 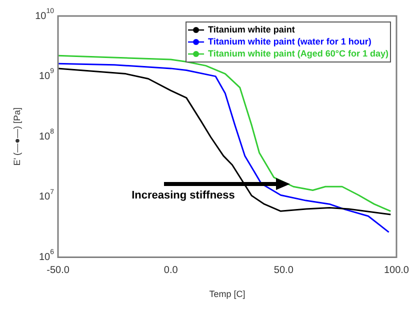 I want to click on y-axis-title: E' (—●—) [Pa], so click(x=17, y=137).